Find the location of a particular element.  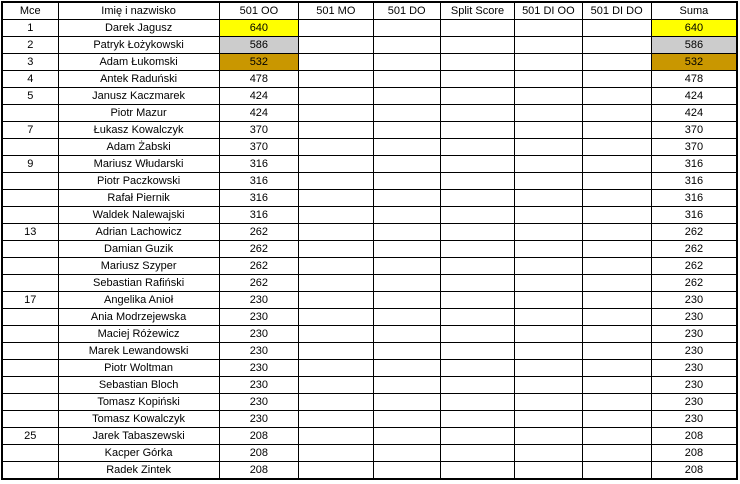

table-row: 5 Janusz Kaczmarek 424 424 is located at coordinates (369, 96).